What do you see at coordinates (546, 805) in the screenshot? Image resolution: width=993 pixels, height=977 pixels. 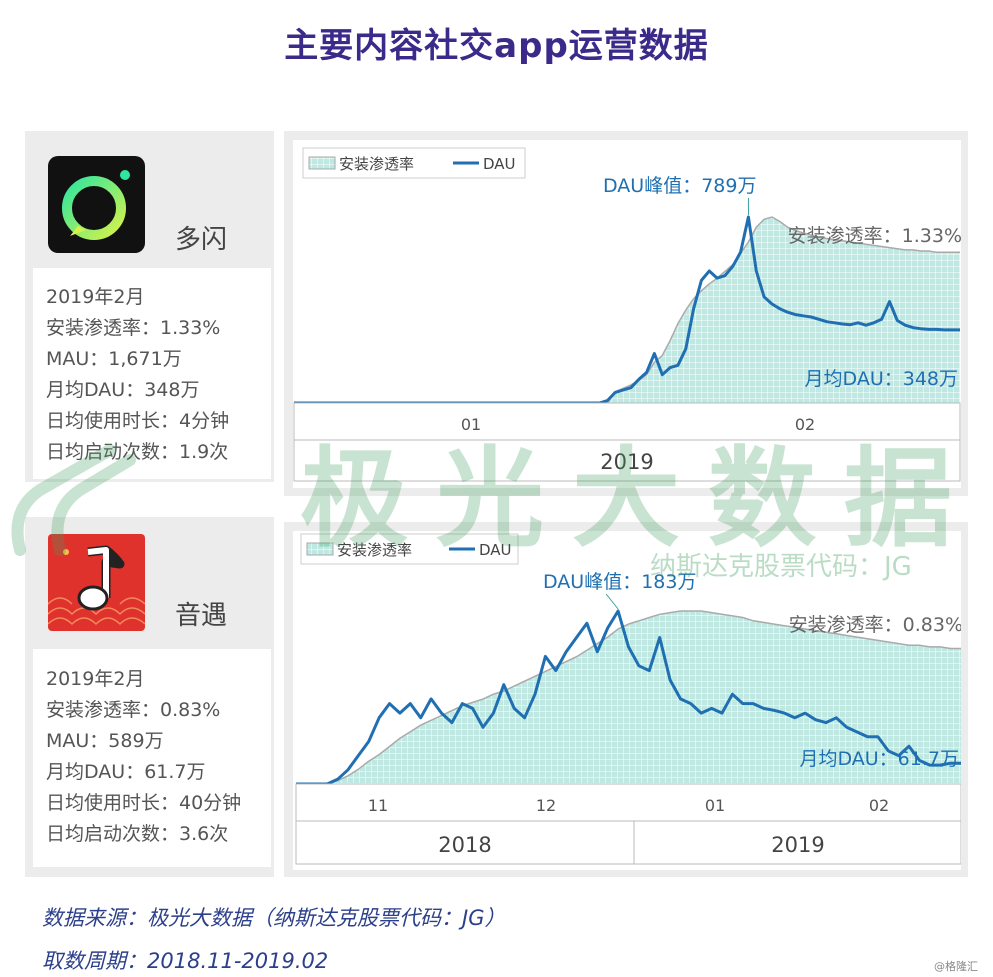 I see `x-tick-label: 12` at bounding box center [546, 805].